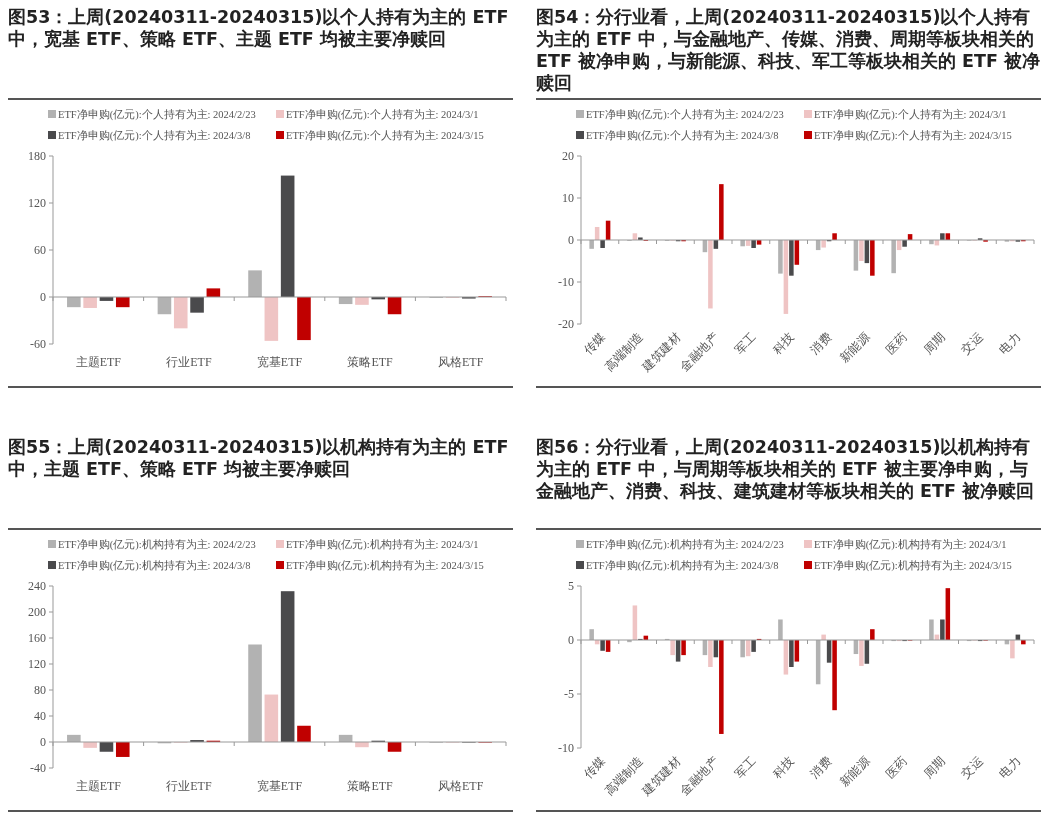 The height and width of the screenshot is (825, 1049). What do you see at coordinates (568, 198) in the screenshot?
I see `y-tick-label: 10` at bounding box center [568, 198].